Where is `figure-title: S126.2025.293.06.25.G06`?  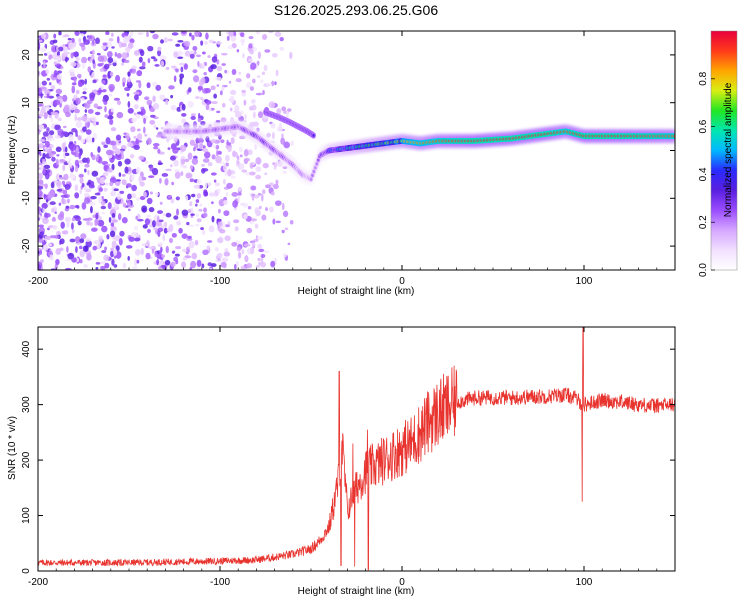 figure-title: S126.2025.293.06.25.G06 is located at coordinates (356, 10).